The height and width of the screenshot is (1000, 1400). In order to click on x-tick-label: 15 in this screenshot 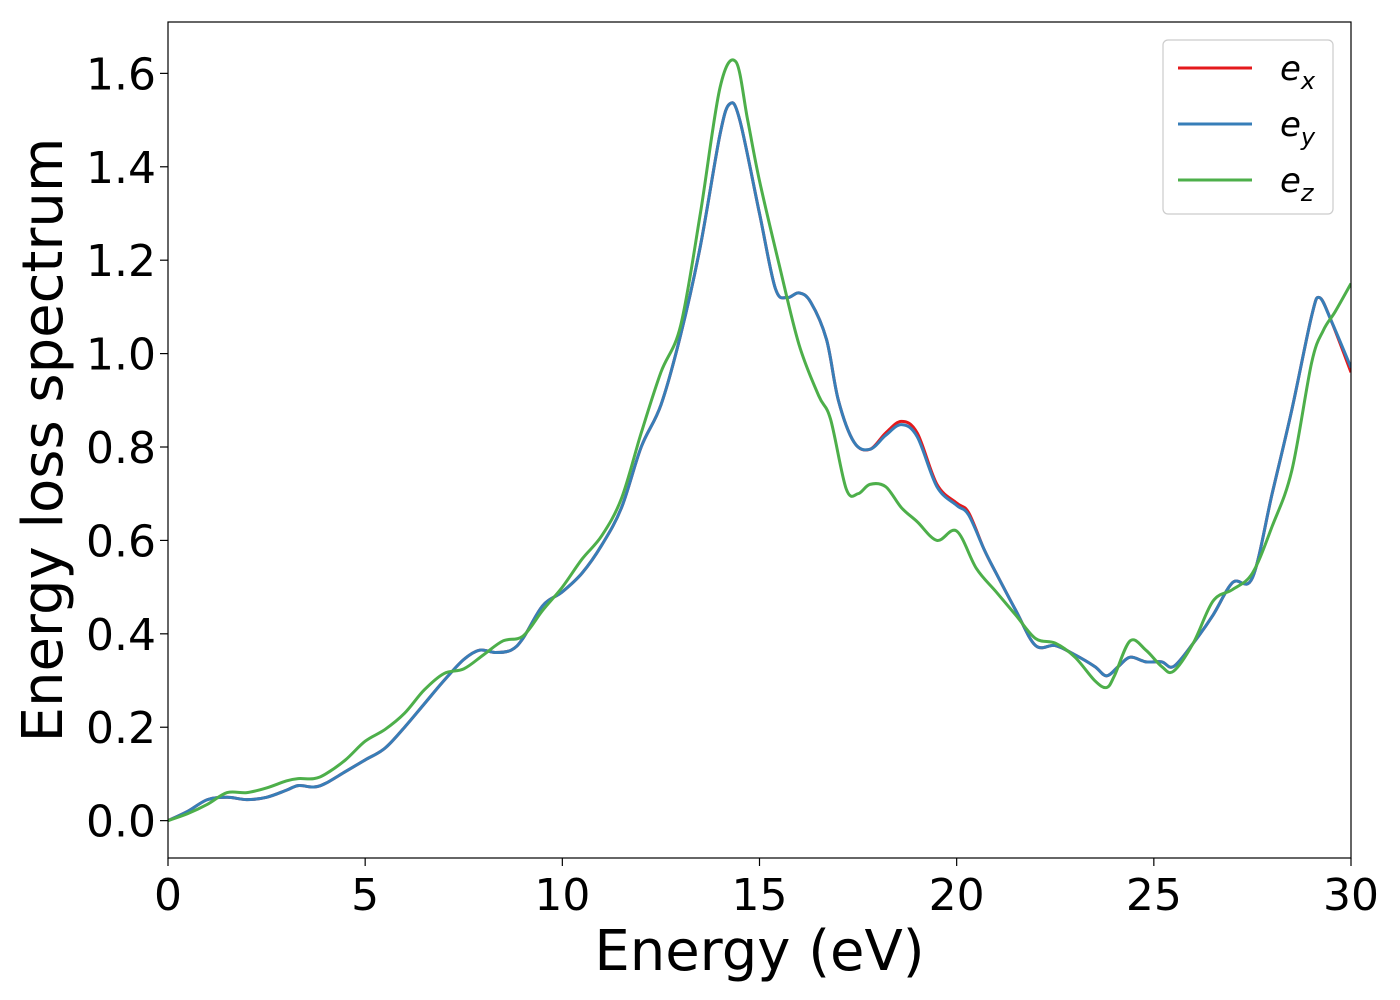, I will do `click(760, 895)`.